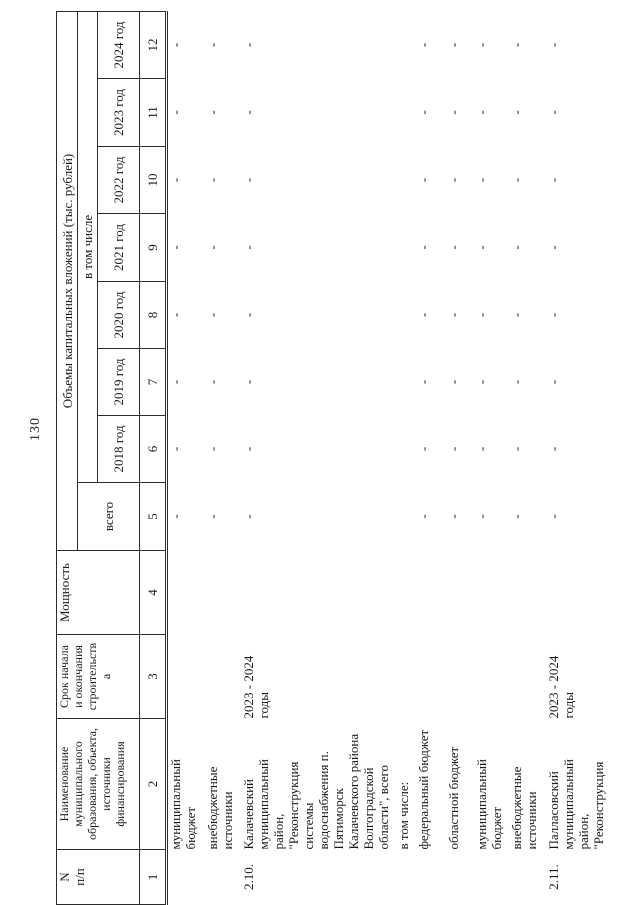 The image size is (640, 905). Describe the element at coordinates (118, 112) in the screenshot. I see `header-year: 2023 год` at that location.